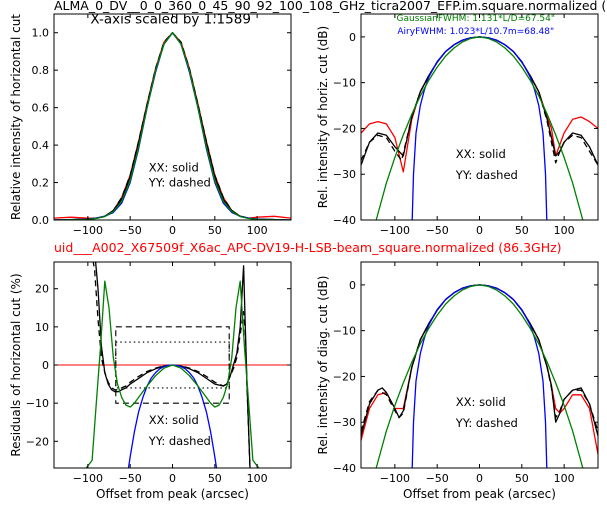 This screenshot has width=607, height=511. Describe the element at coordinates (395, 478) in the screenshot. I see `diagonal-cut-db-xtick-label: −100` at that location.